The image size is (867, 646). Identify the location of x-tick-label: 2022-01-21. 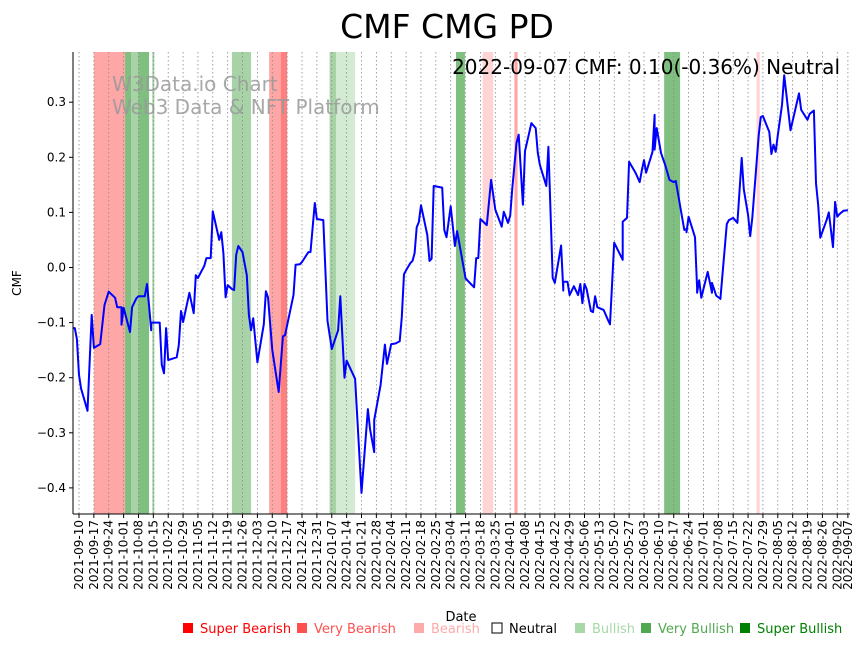
(361, 555).